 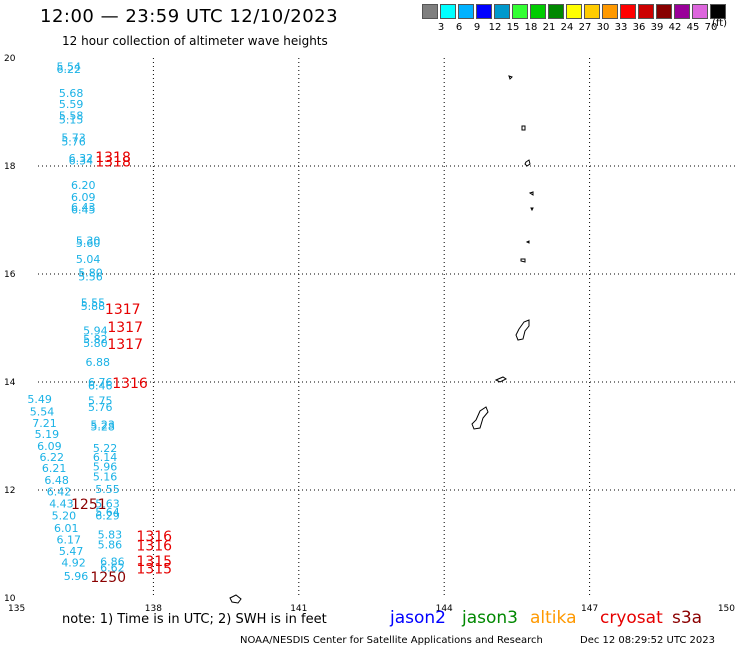 What do you see at coordinates (10, 167) in the screenshot?
I see `lat-tick-label: 18` at bounding box center [10, 167].